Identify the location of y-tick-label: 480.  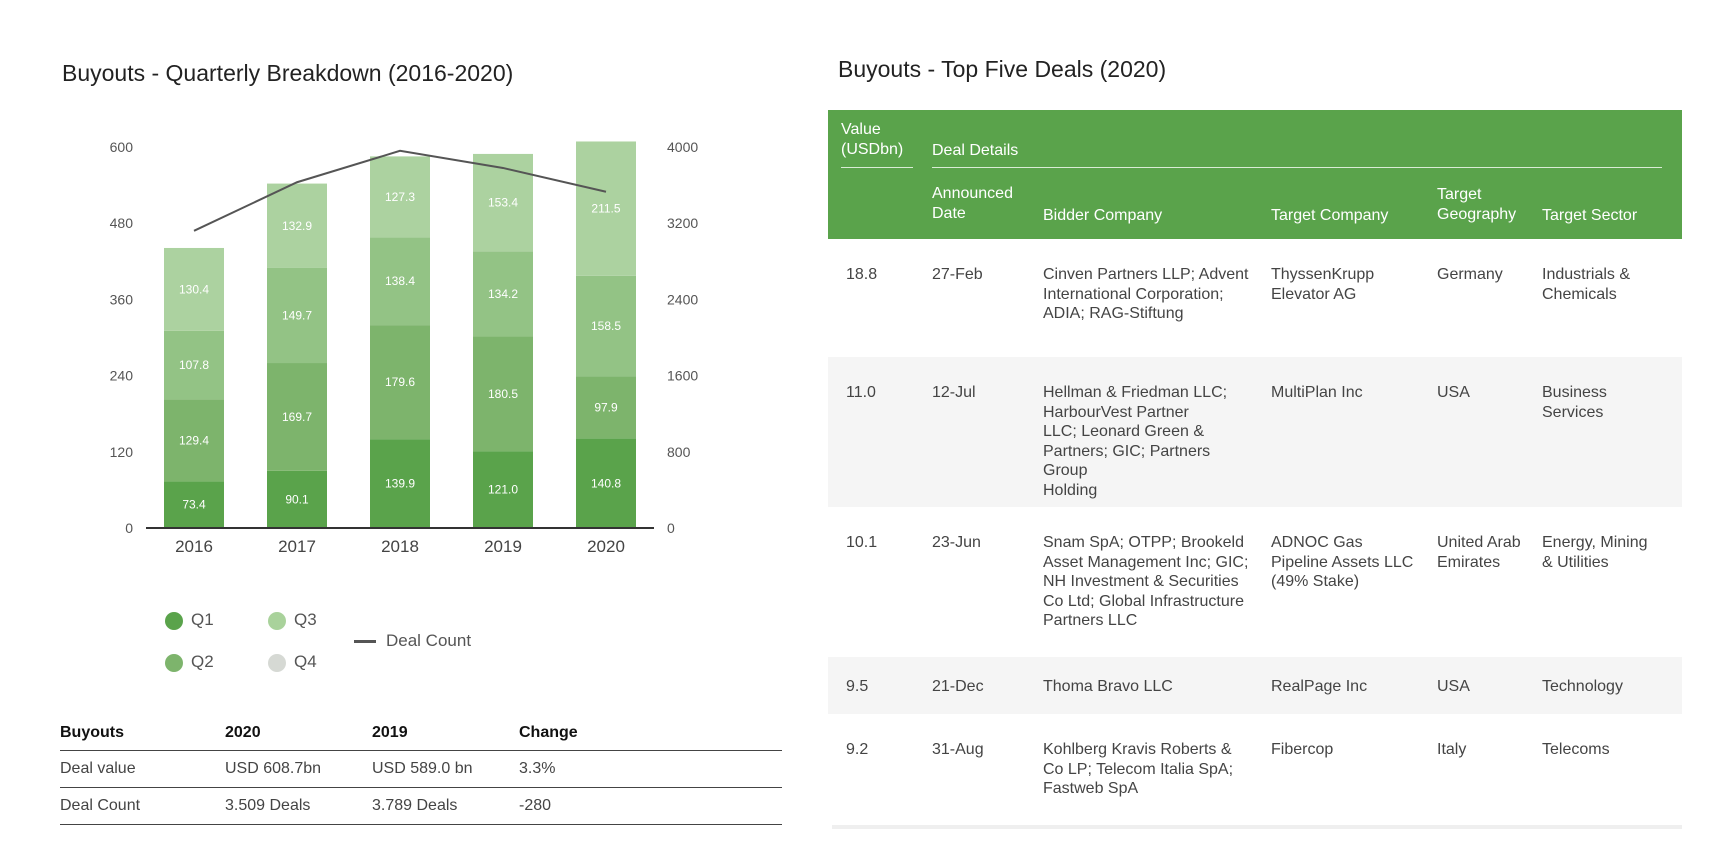
(122, 223).